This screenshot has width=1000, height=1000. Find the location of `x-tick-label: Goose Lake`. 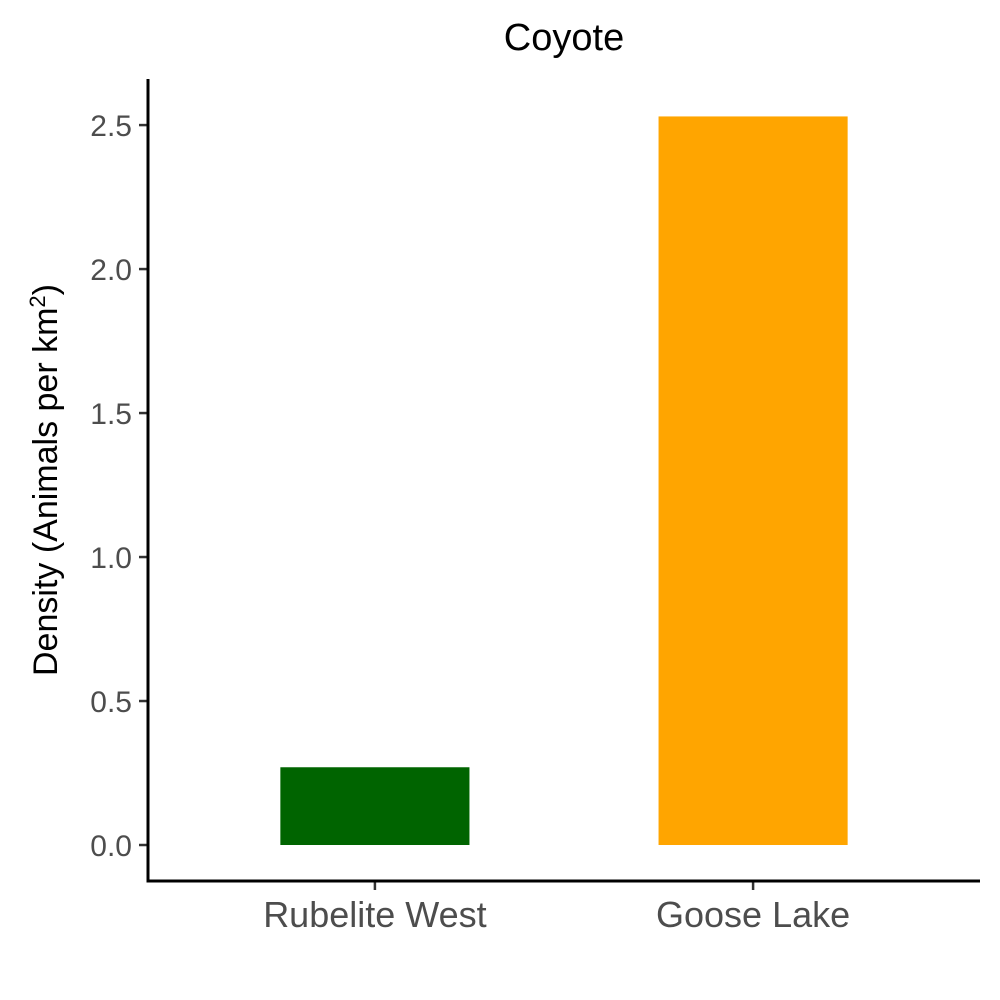

x-tick-label: Goose Lake is located at coordinates (753, 914).